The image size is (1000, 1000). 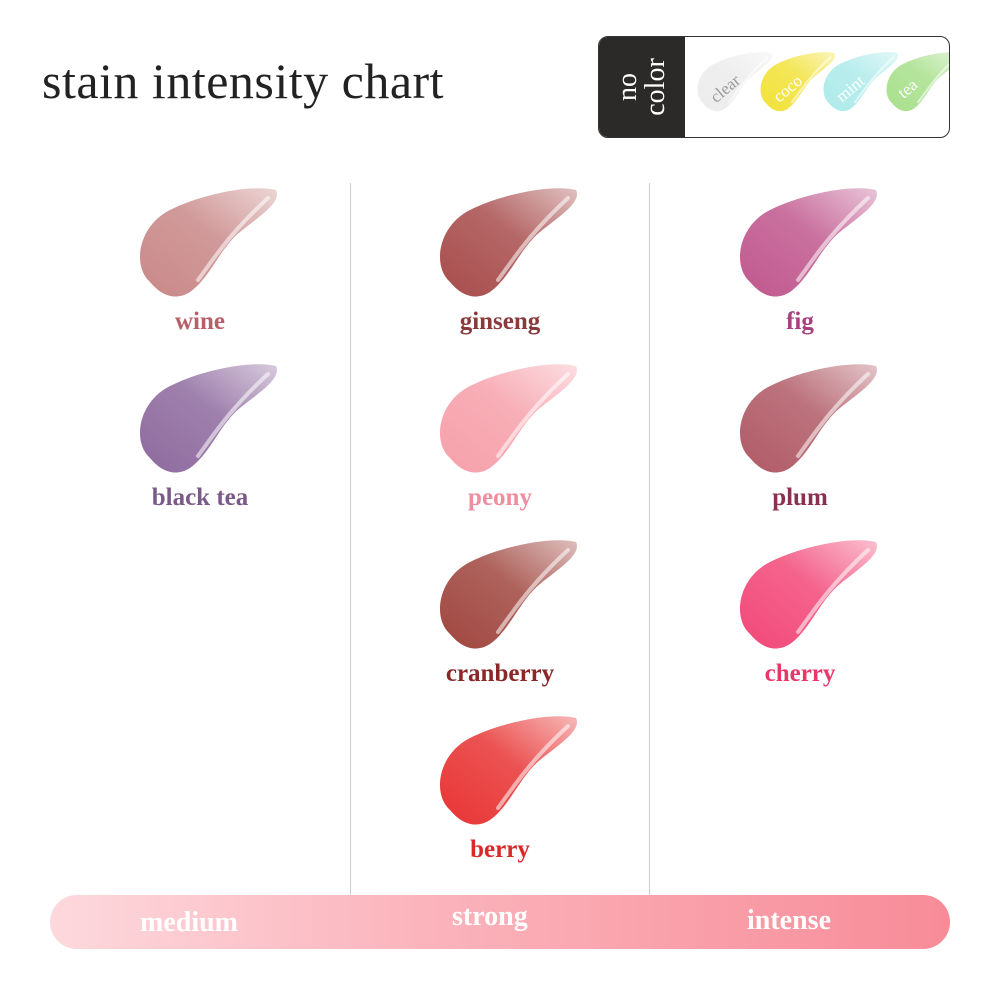 I want to click on no-color-label-box: no color, so click(x=642, y=87).